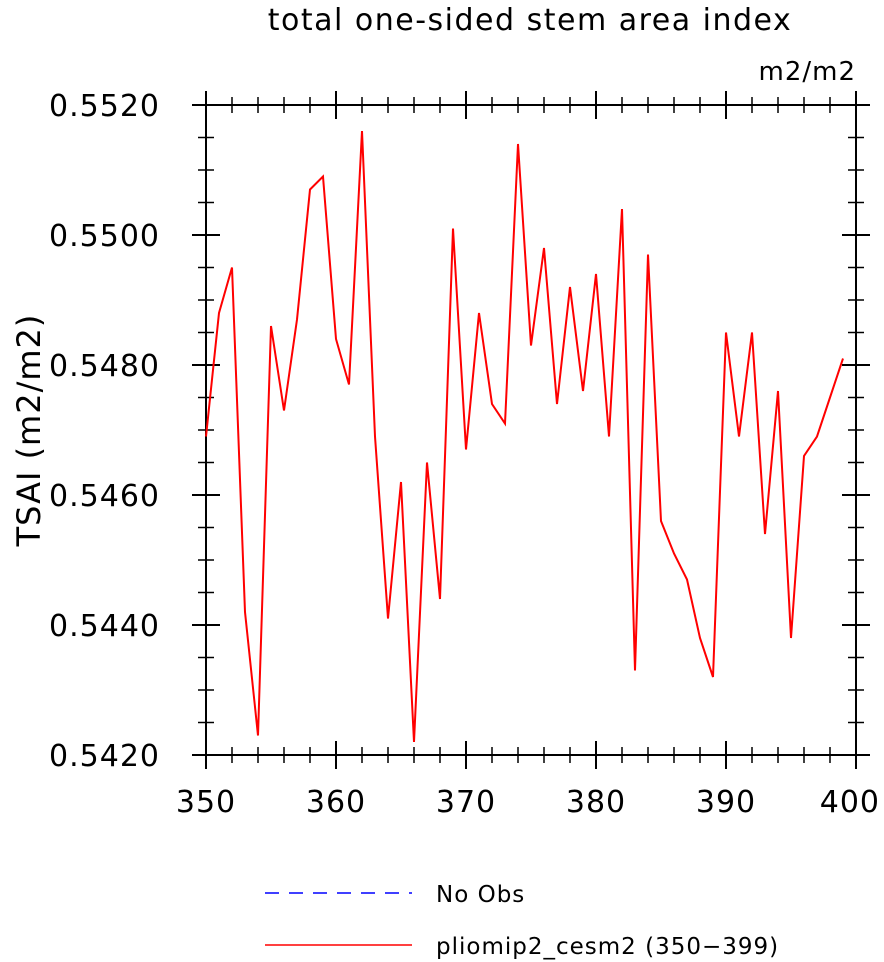 Image resolution: width=884 pixels, height=962 pixels. Describe the element at coordinates (104, 236) in the screenshot. I see `y-tick-label: 0.5500` at that location.